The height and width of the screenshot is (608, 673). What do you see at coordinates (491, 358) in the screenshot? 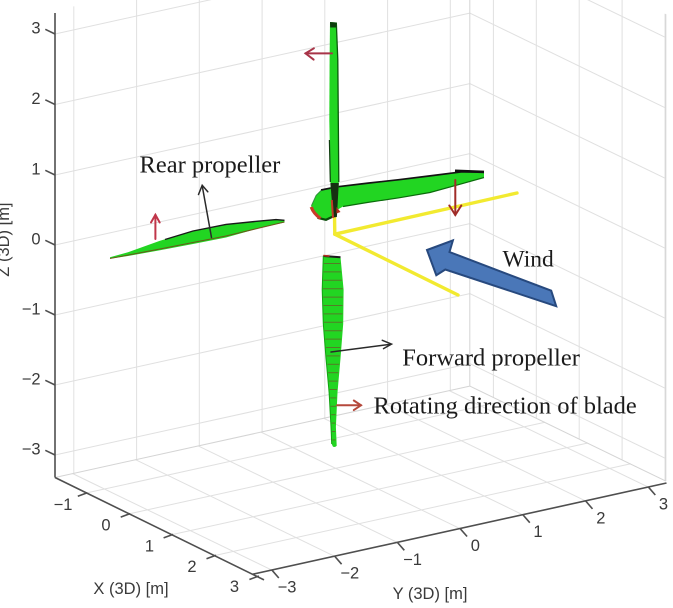
I see `svg-text: Forward propeller` at bounding box center [491, 358].